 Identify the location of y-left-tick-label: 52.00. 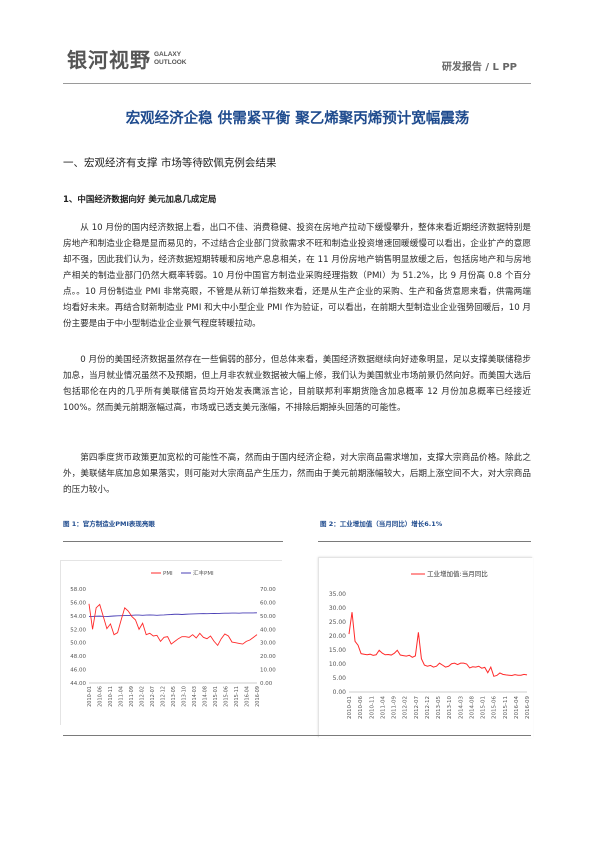
(78, 630).